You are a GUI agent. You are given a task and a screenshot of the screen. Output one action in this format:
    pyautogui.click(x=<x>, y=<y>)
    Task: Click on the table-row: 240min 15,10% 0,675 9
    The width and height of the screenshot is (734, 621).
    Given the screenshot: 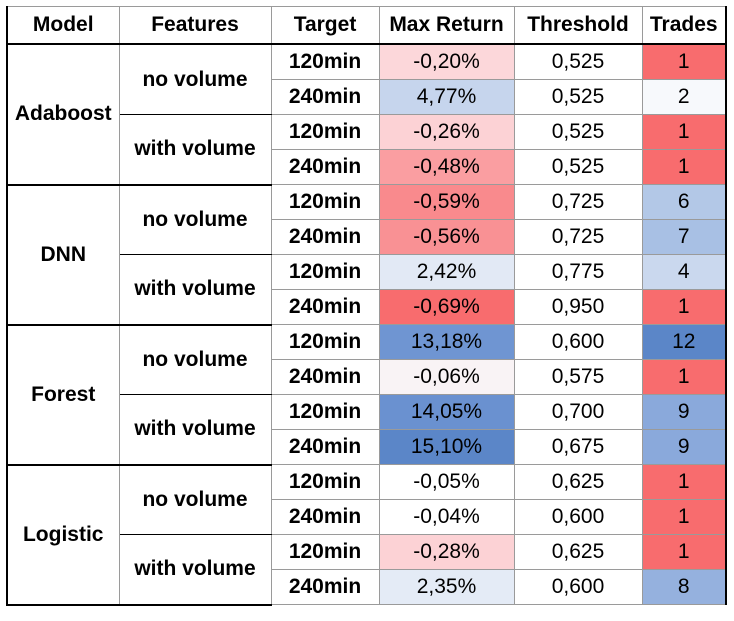 What is the action you would take?
    pyautogui.click(x=367, y=447)
    